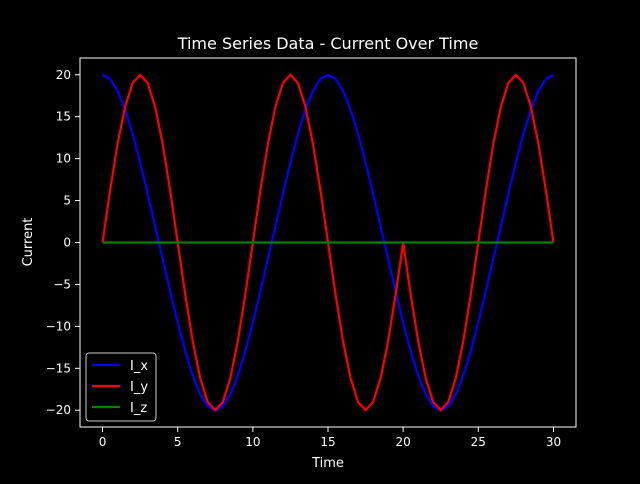 Image resolution: width=640 pixels, height=484 pixels. Describe the element at coordinates (28, 242) in the screenshot. I see `y-axis-label: Current` at that location.